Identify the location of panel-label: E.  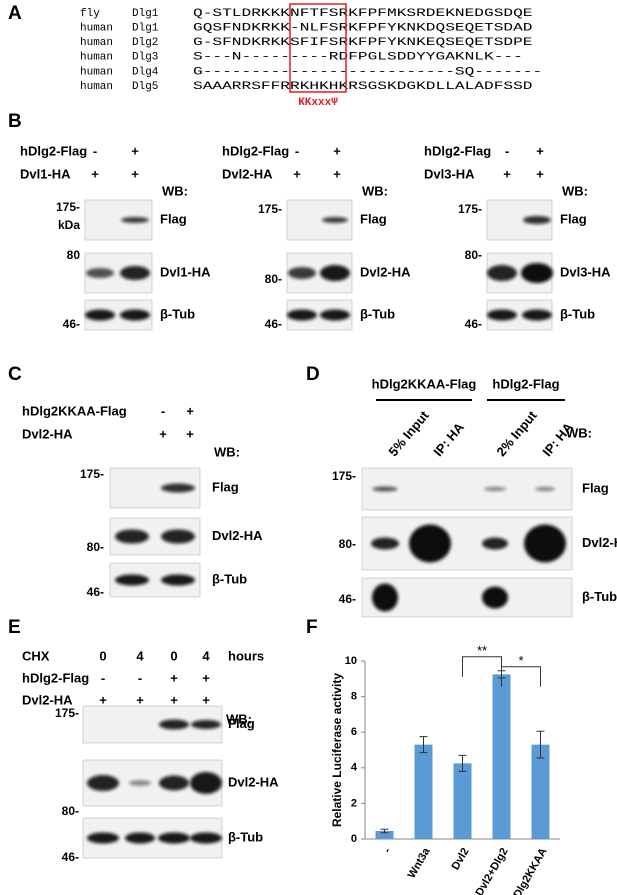
(14, 627).